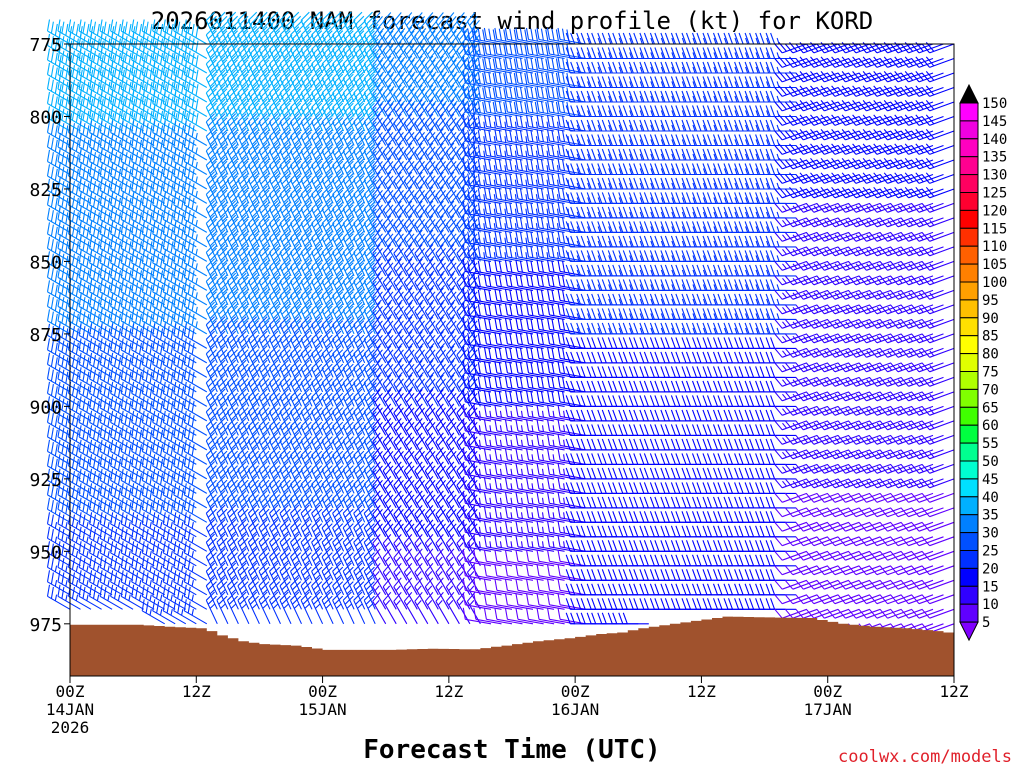 The image size is (1024, 768). I want to click on legend-swatch, so click(969, 488).